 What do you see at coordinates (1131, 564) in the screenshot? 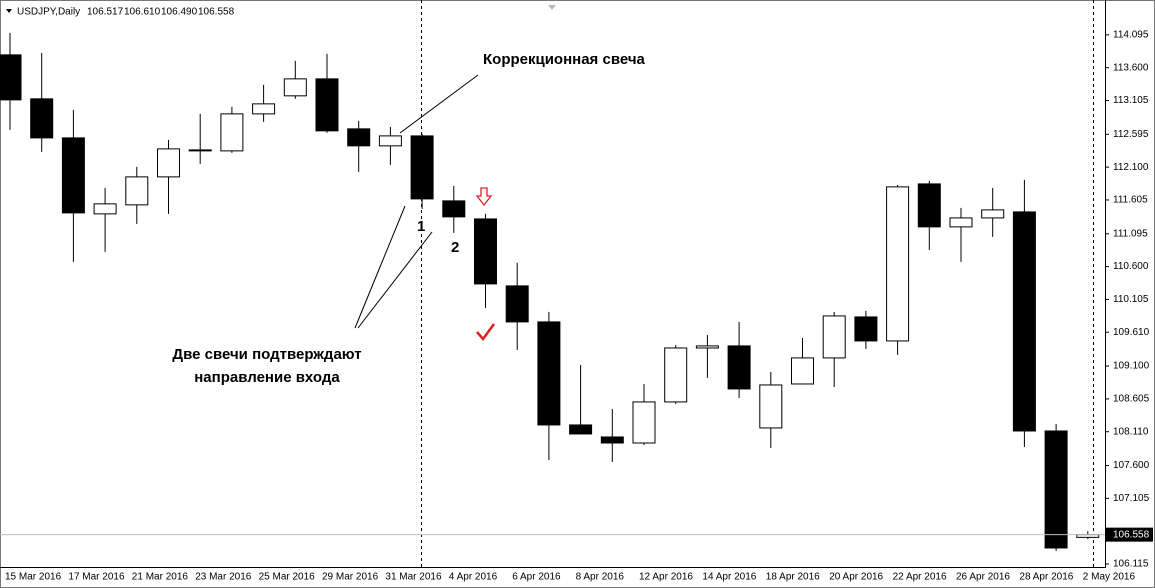
I see `y-tick-label: 106.115` at bounding box center [1131, 564].